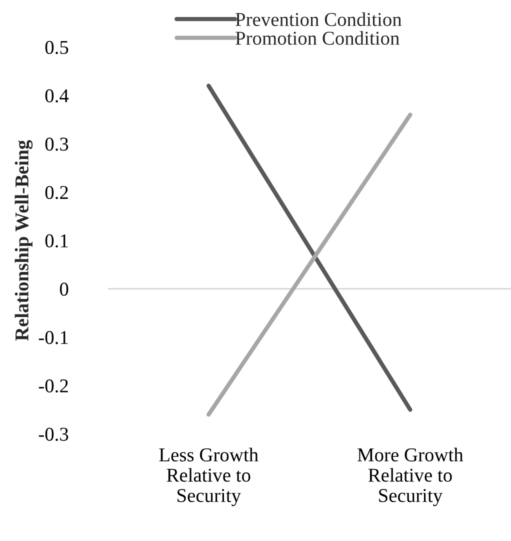  I want to click on y-tick-label: -0.2, so click(53, 386).